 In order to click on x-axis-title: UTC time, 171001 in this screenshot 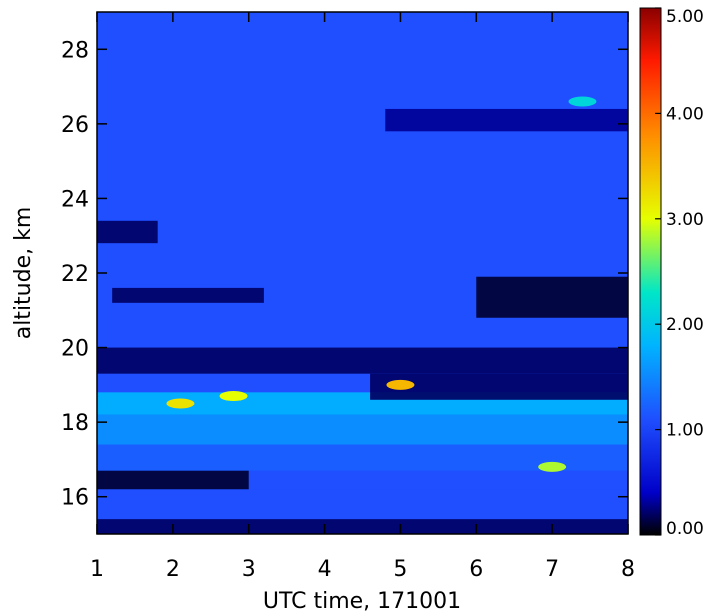, I will do `click(362, 601)`.